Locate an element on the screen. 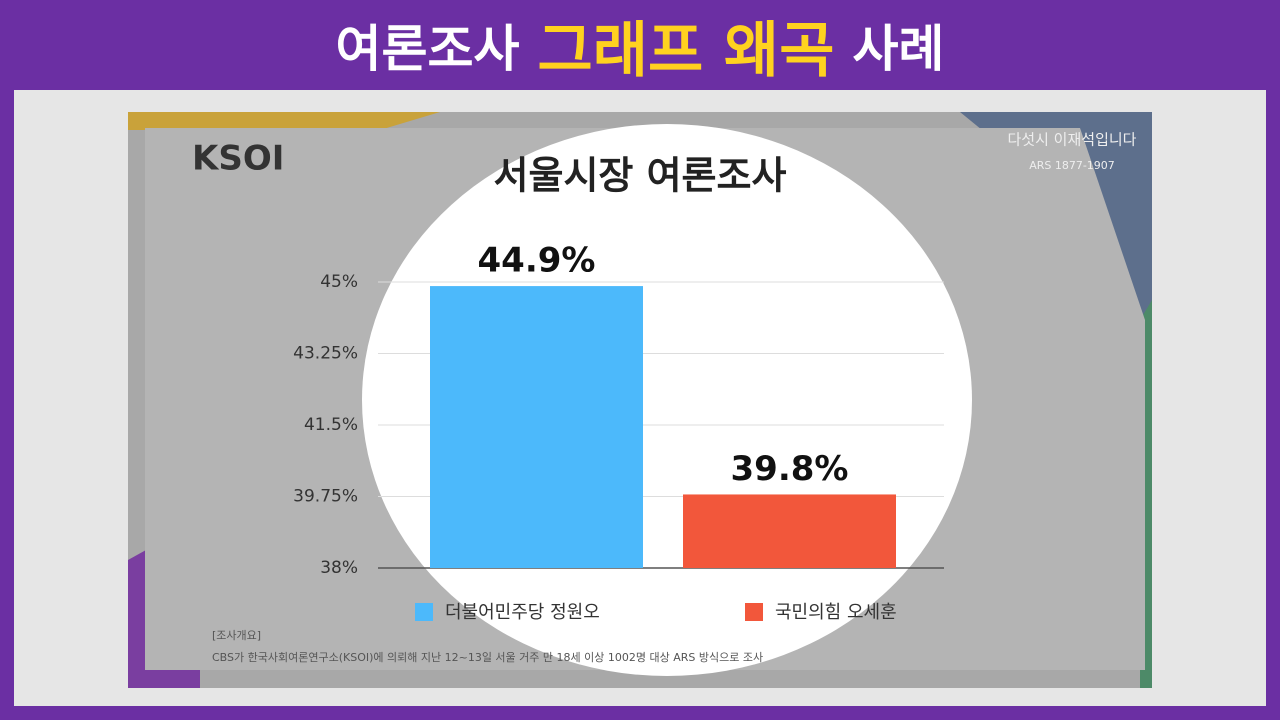  logo: KSOI is located at coordinates (238, 159).